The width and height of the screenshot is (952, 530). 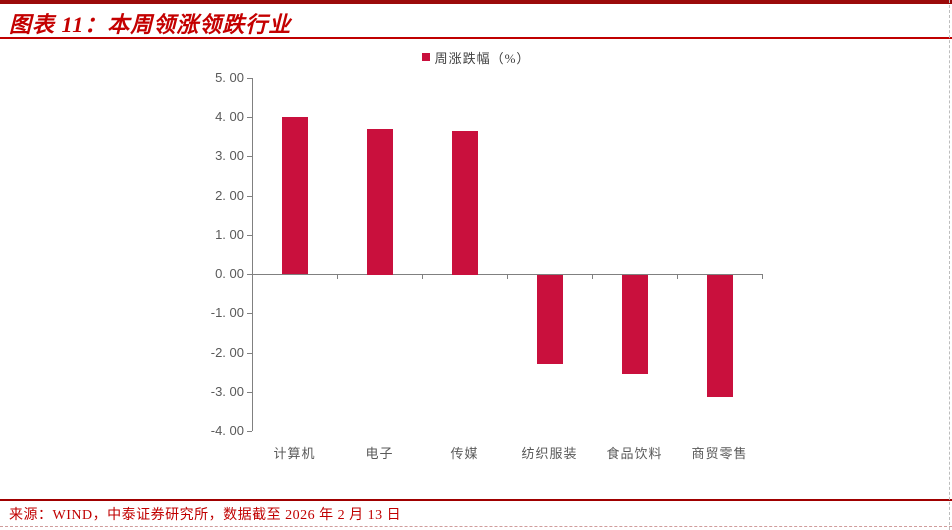 What do you see at coordinates (465, 203) in the screenshot?
I see `bar-传媒` at bounding box center [465, 203].